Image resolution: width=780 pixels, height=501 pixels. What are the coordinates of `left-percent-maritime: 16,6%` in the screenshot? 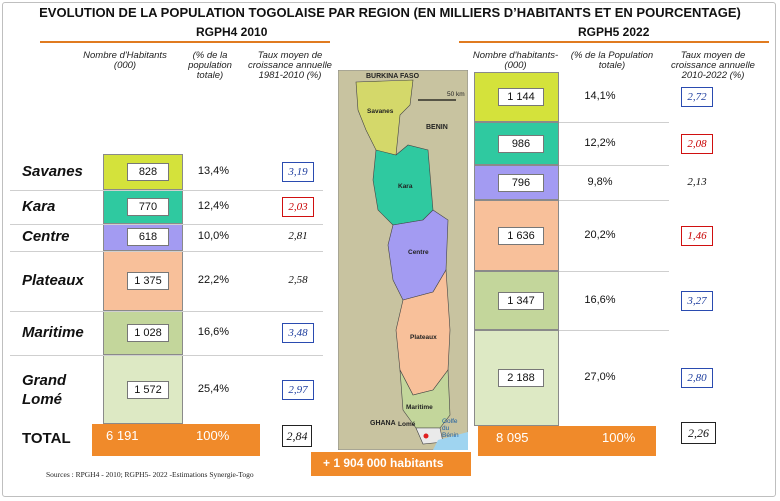 It's located at (213, 332).